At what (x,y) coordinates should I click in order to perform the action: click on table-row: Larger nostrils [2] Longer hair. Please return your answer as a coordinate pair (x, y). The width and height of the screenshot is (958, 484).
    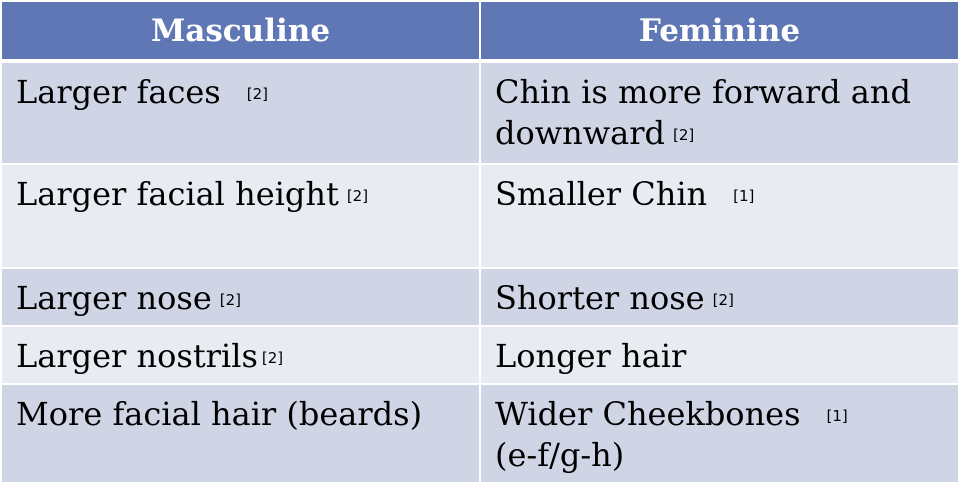
    Looking at the image, I should click on (479, 355).